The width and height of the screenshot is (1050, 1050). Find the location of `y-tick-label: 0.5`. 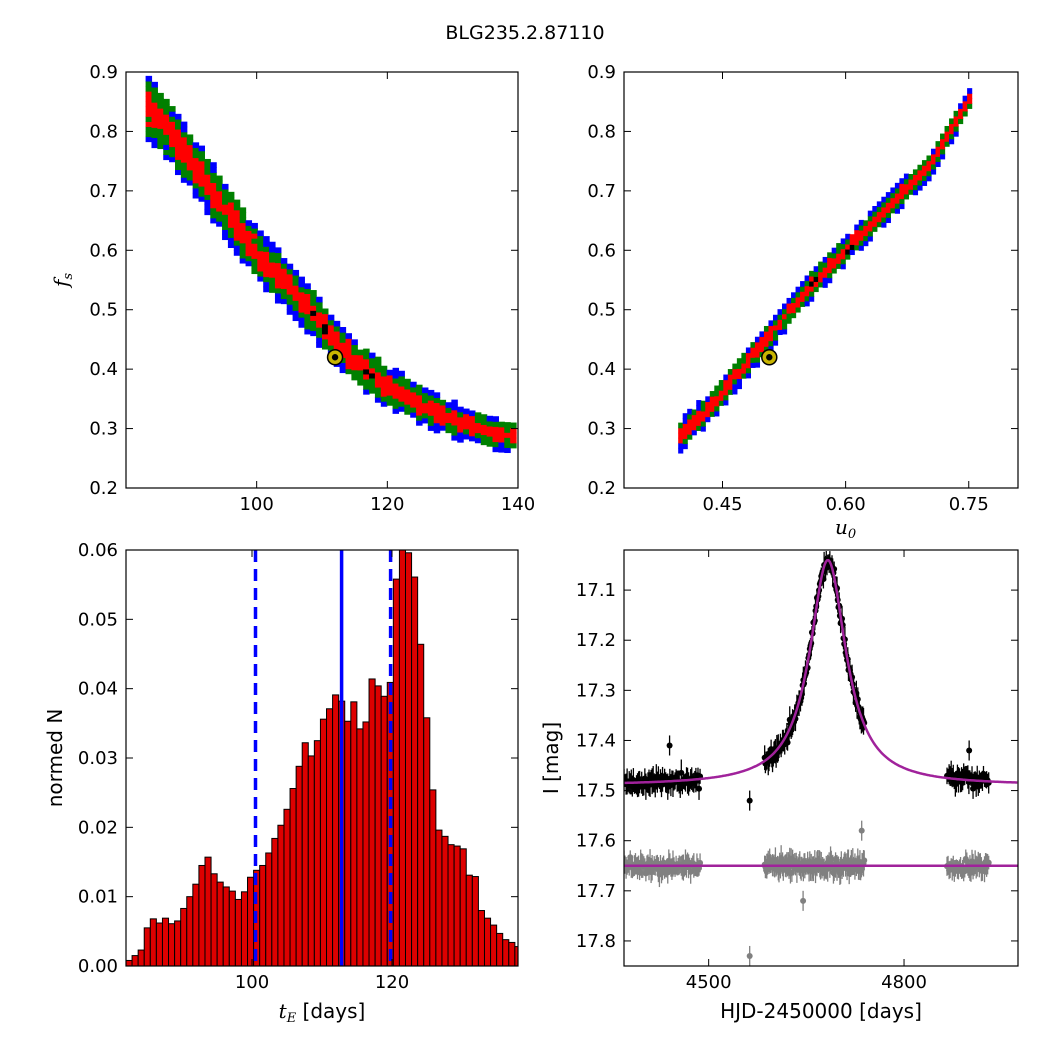

y-tick-label: 0.5 is located at coordinates (103, 310).